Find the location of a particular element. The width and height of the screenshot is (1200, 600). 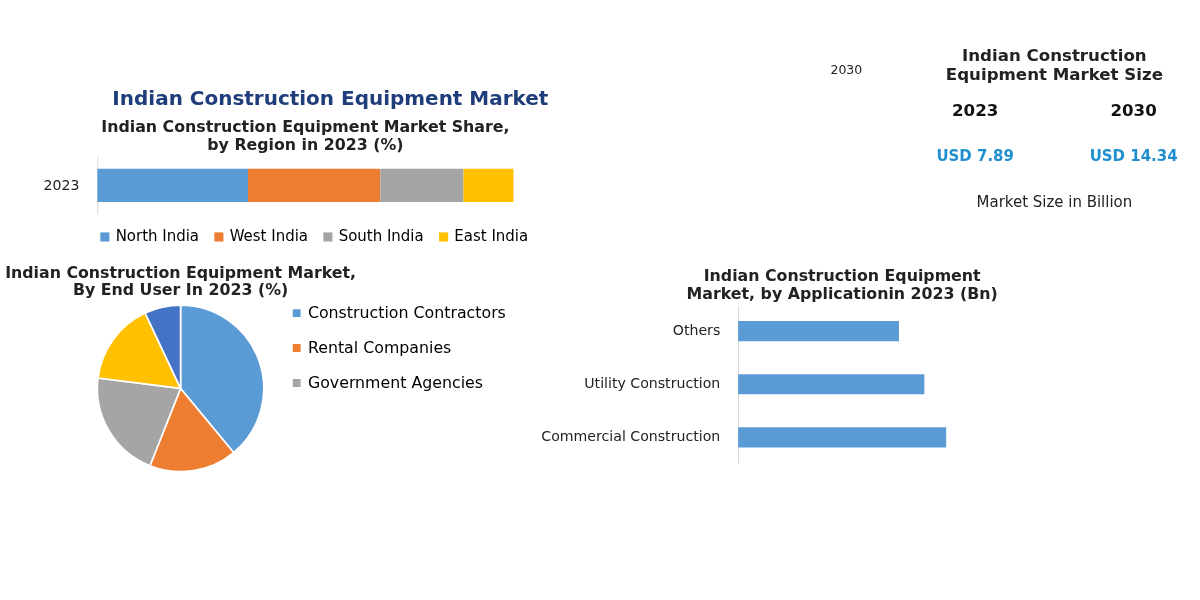

text: USD 7.89 is located at coordinates (975, 156).